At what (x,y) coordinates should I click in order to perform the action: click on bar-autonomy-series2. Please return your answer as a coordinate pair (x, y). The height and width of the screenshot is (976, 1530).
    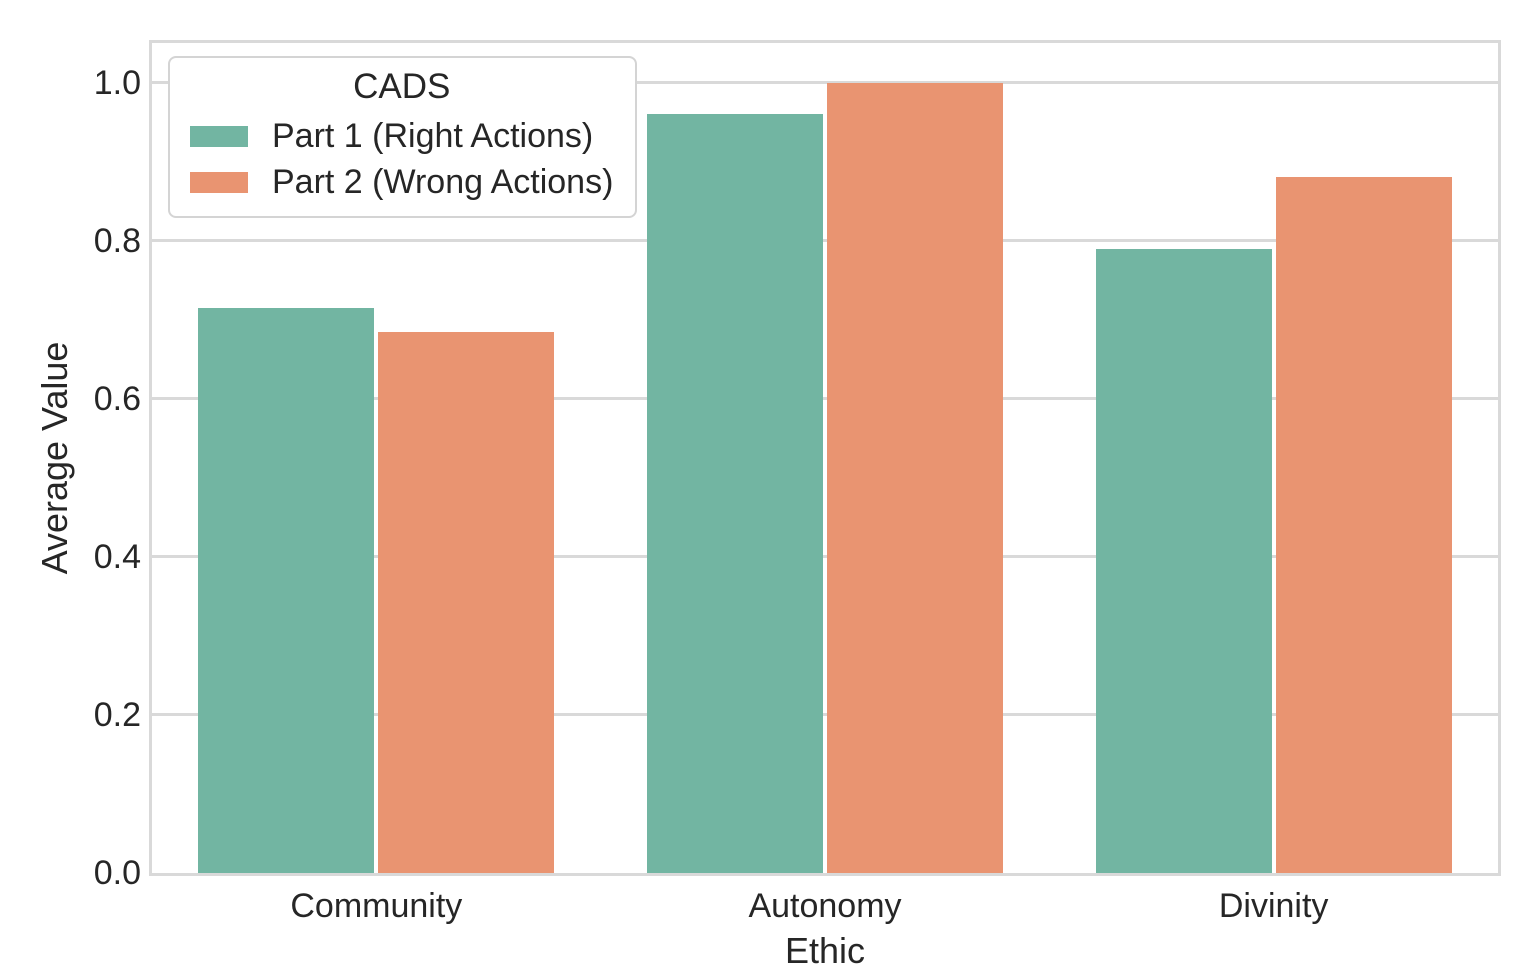
    Looking at the image, I should click on (915, 477).